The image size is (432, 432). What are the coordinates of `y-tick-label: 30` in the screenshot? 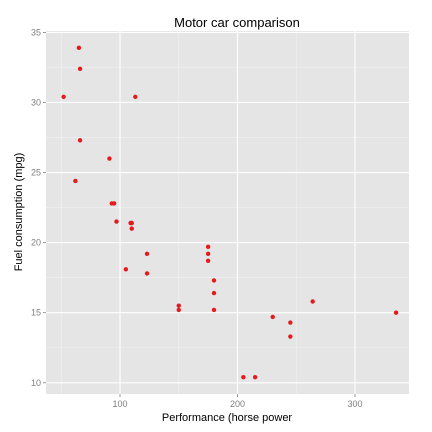 It's located at (36, 102).